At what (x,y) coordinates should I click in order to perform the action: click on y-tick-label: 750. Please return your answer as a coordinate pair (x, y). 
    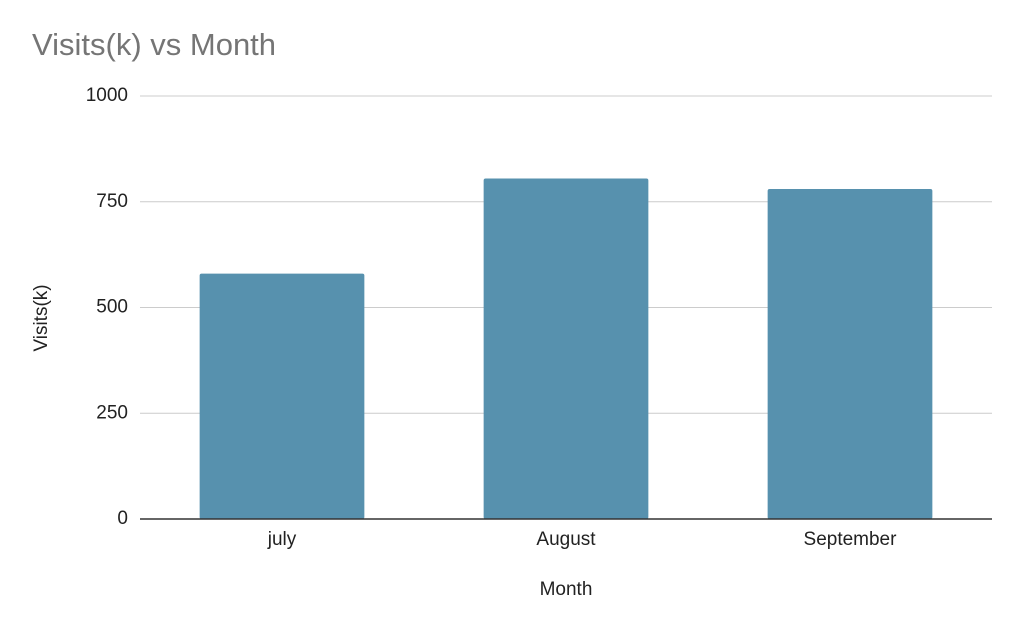
    Looking at the image, I should click on (112, 201).